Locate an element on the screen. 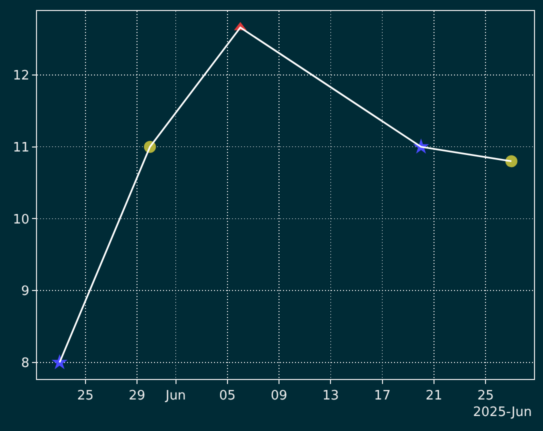 The width and height of the screenshot is (543, 431). y-tick-label: 9 is located at coordinates (25, 292).